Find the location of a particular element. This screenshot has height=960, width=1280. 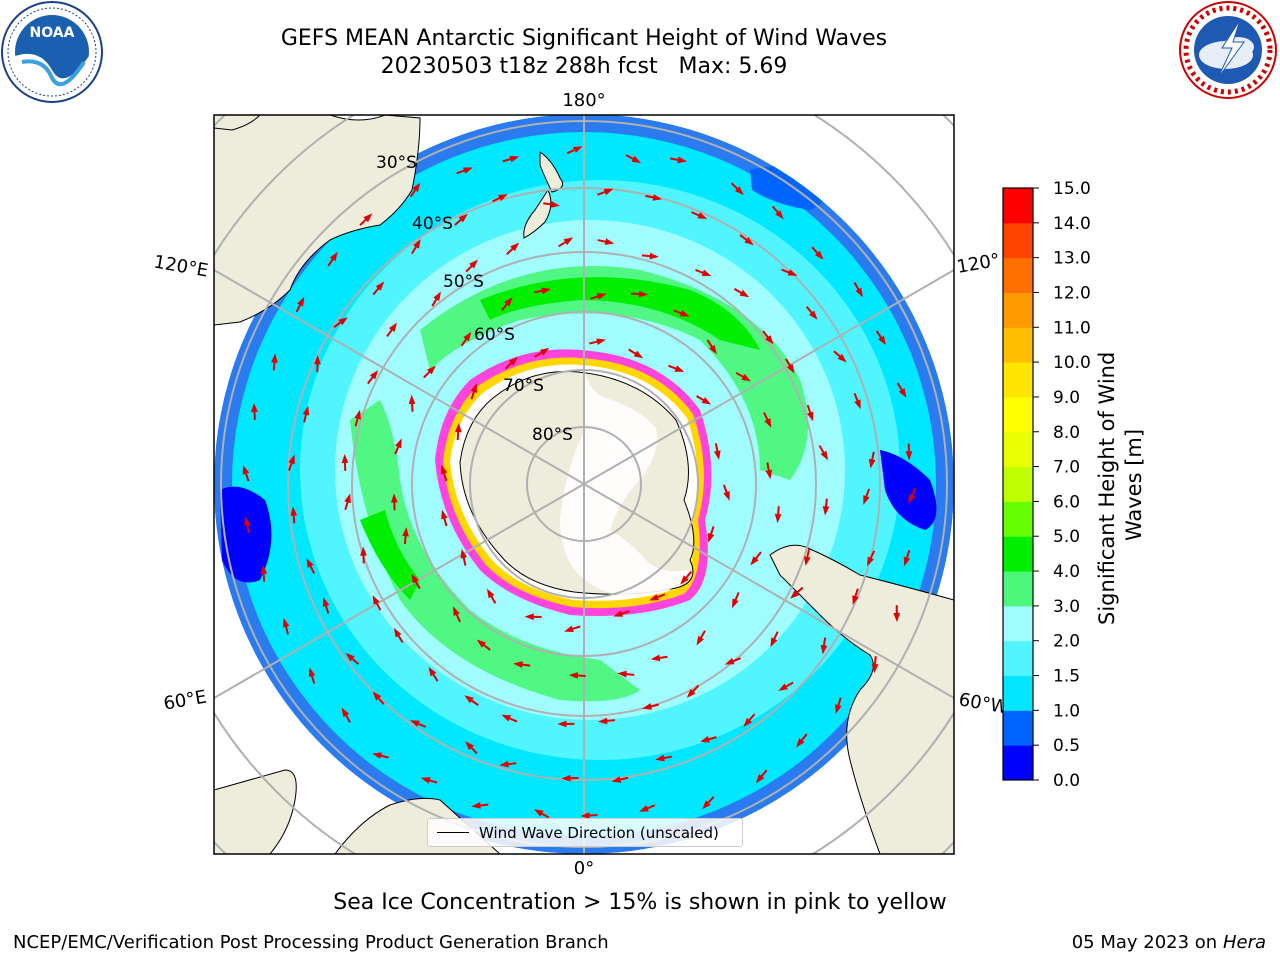

colorbar-tick-label: 1.5 is located at coordinates (1066, 677).